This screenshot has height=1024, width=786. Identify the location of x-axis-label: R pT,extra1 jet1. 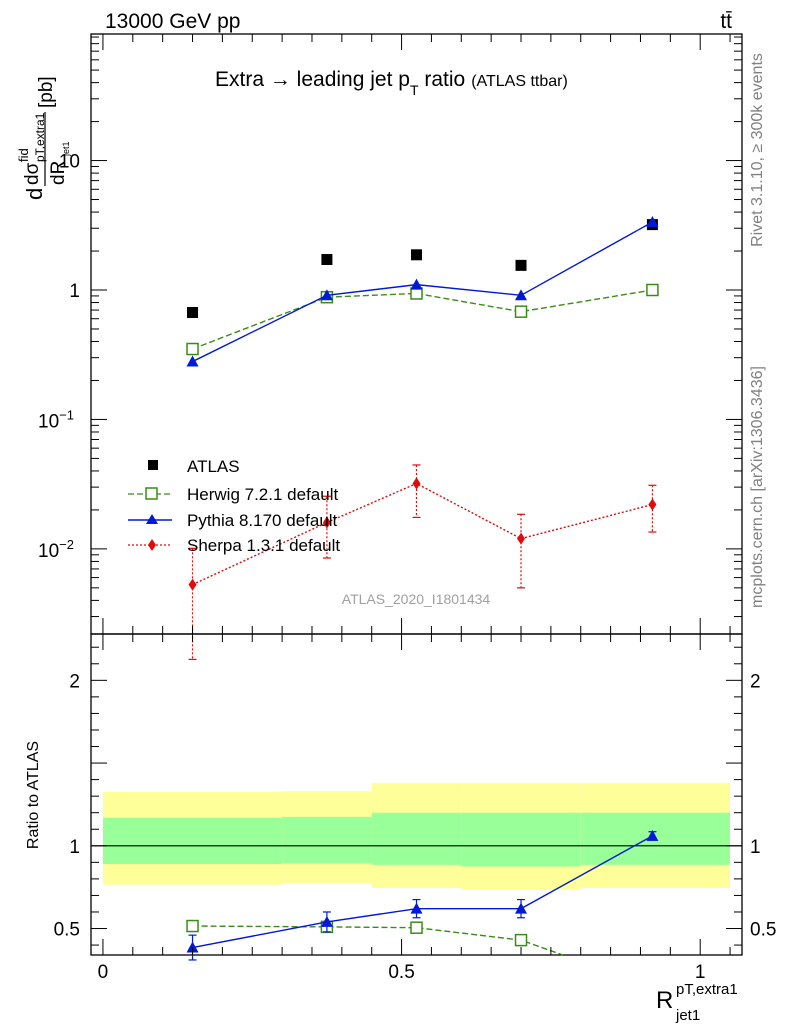
(697, 1002).